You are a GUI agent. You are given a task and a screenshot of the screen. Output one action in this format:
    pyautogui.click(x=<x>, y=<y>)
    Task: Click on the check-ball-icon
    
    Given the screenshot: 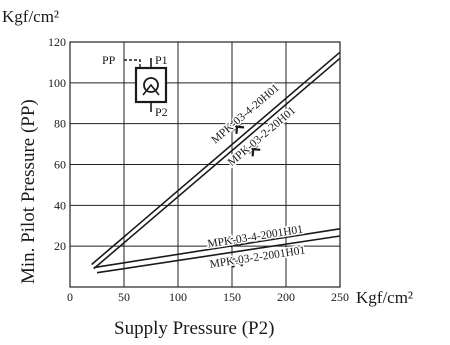 What is the action you would take?
    pyautogui.click(x=151, y=85)
    